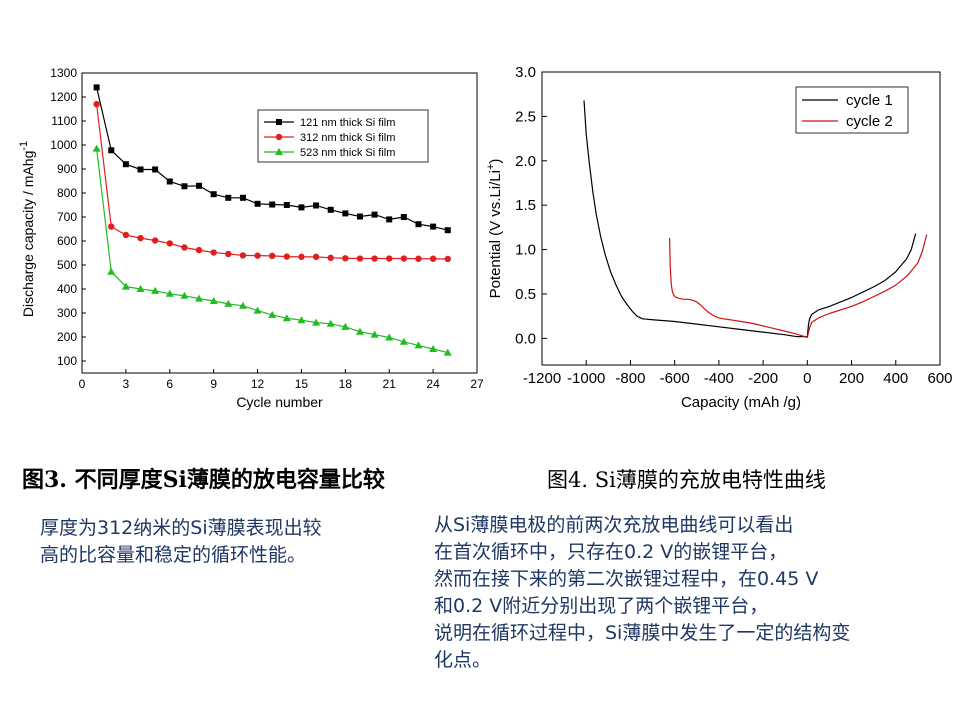  I want to click on y-tick-label: 400, so click(67, 289).